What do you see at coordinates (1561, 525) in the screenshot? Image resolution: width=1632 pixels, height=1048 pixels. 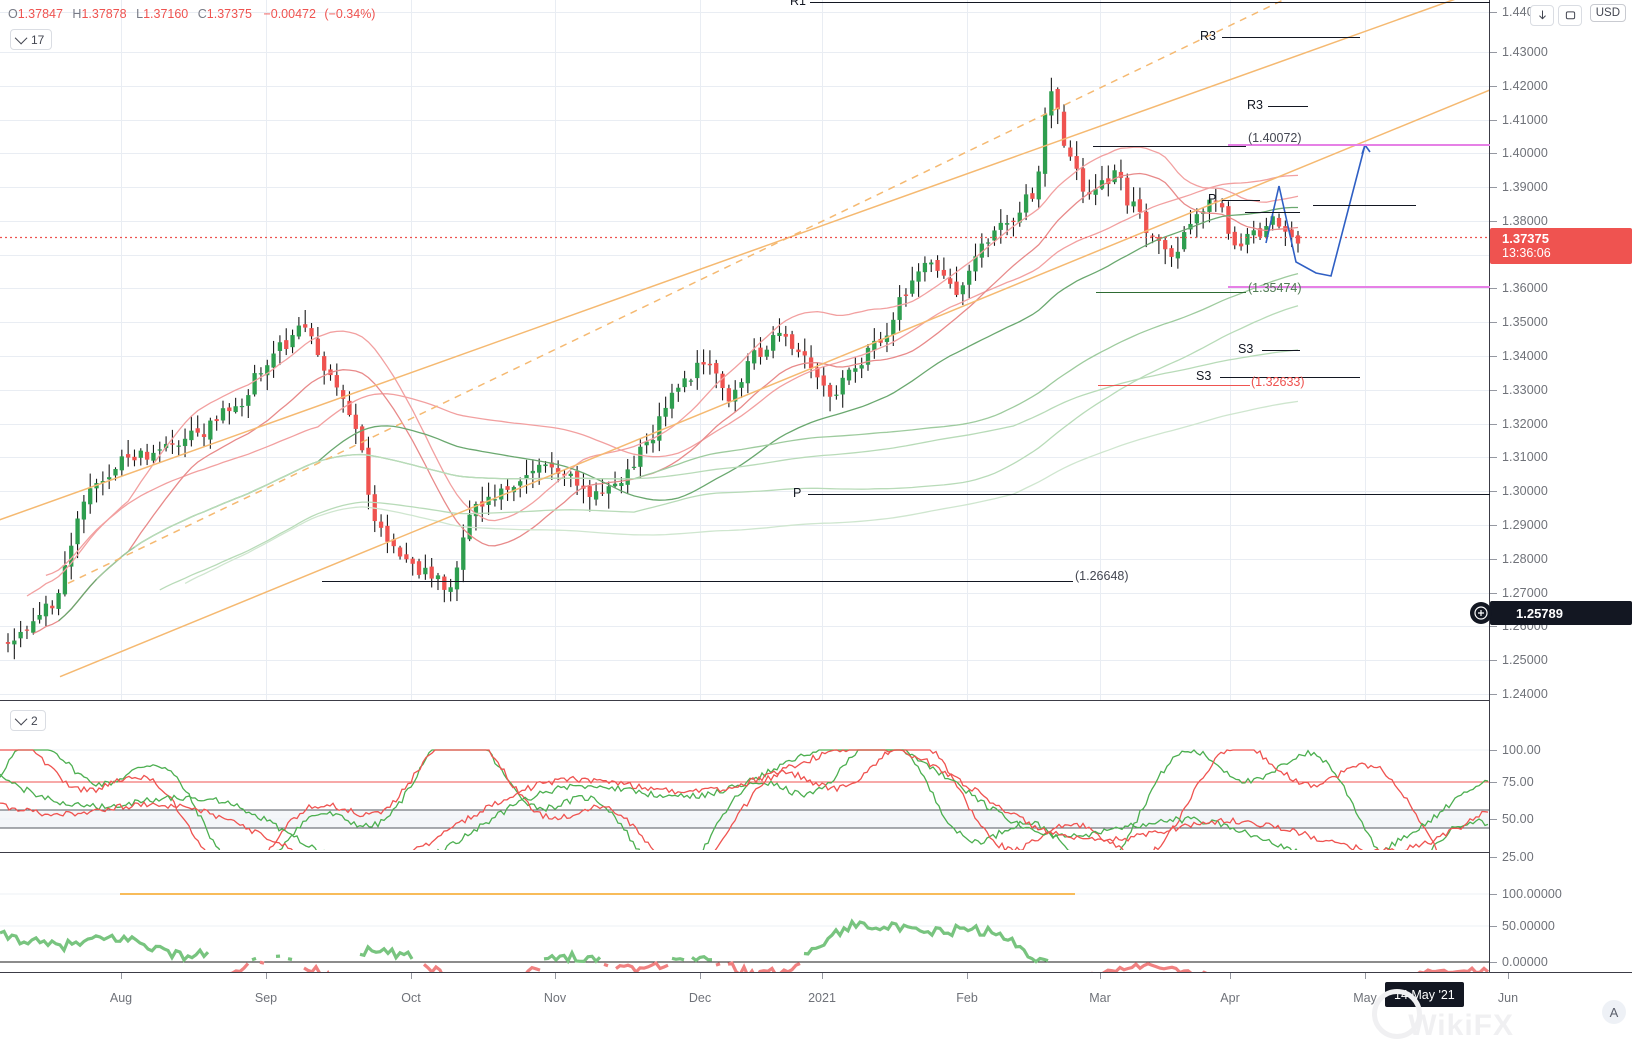 I see `price-axis-tick: 1.29000` at bounding box center [1561, 525].